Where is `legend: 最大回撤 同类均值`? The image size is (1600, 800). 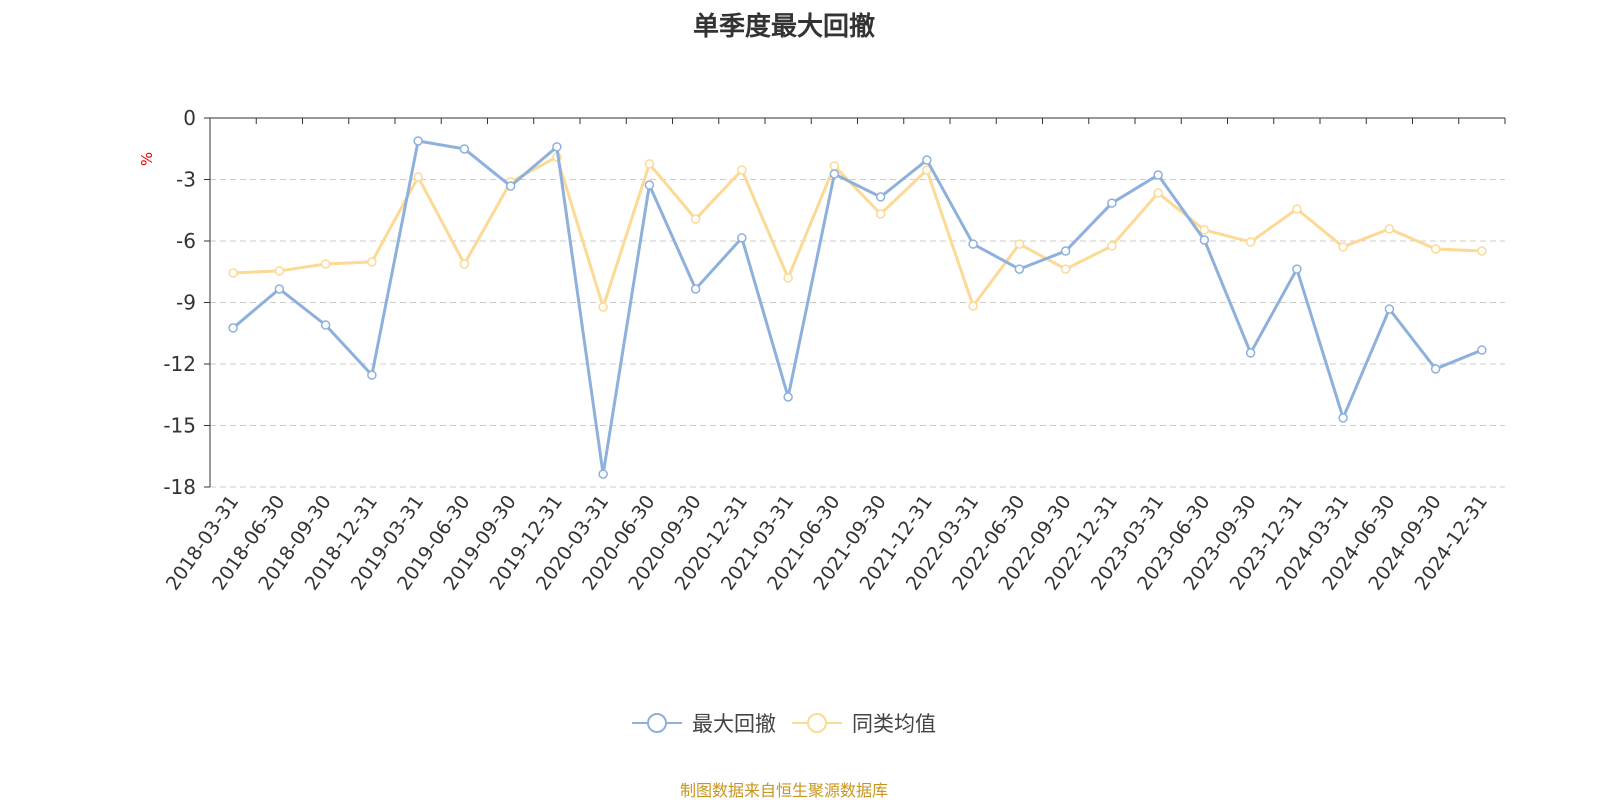
legend: 最大回撤 同类均值 is located at coordinates (784, 723).